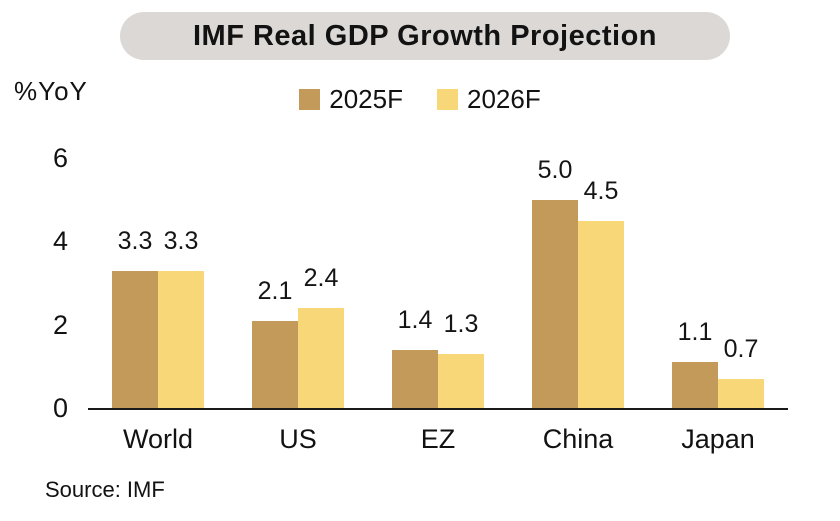 This screenshot has width=840, height=521. What do you see at coordinates (181, 240) in the screenshot?
I see `value-label-world-2026f: 3.3` at bounding box center [181, 240].